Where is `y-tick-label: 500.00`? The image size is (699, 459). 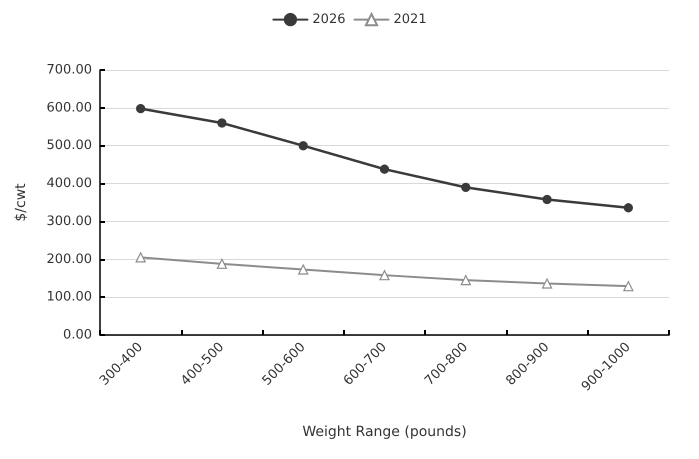
y-tick-label: 500.00 is located at coordinates (69, 146).